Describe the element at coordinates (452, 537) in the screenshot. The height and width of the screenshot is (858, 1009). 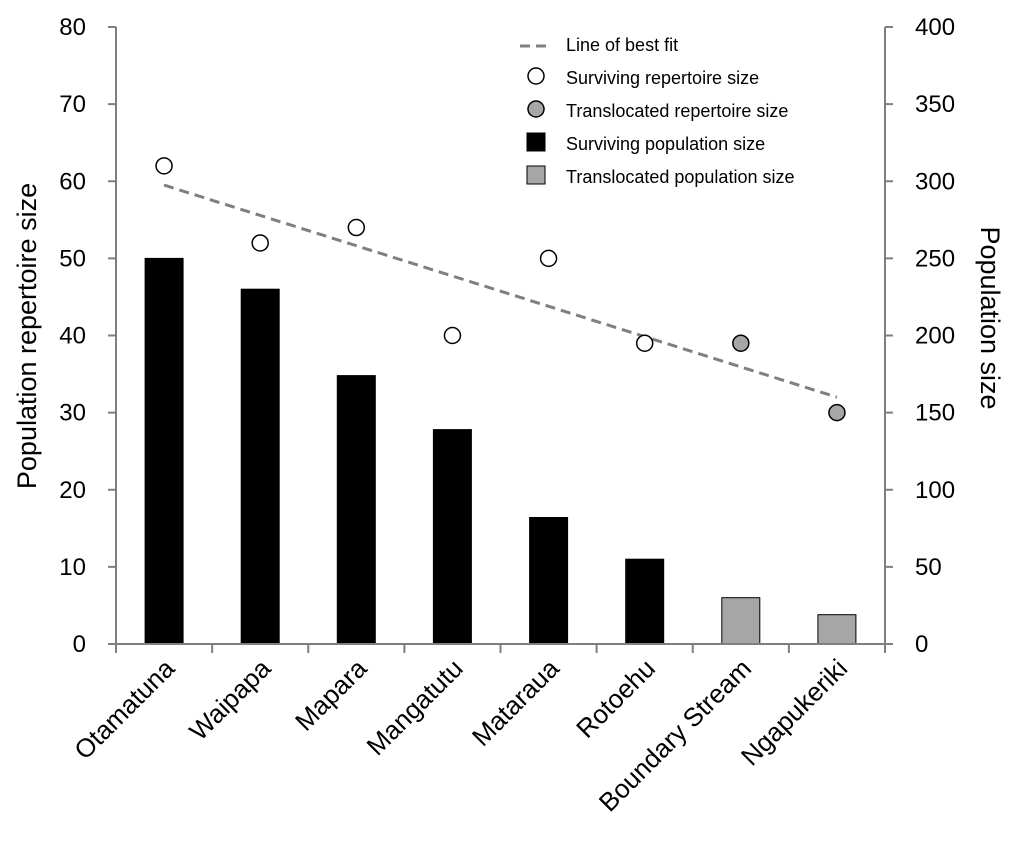
I see `bar-mangatutu` at that location.